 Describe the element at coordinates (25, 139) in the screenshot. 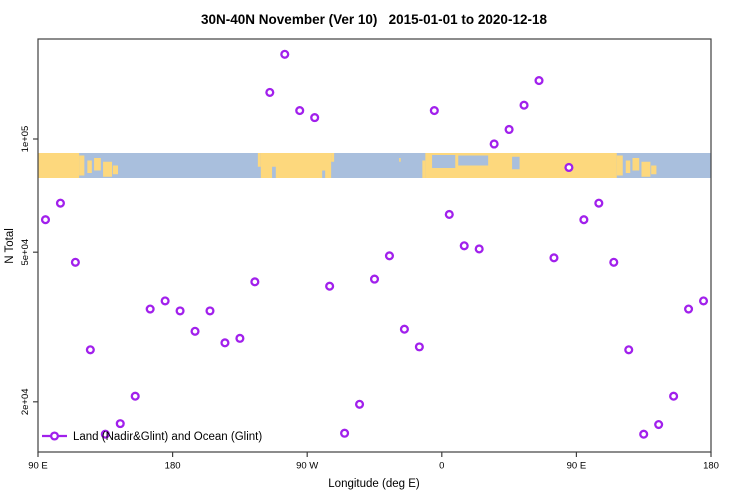

I see `y-tick-label: 1e+05` at that location.